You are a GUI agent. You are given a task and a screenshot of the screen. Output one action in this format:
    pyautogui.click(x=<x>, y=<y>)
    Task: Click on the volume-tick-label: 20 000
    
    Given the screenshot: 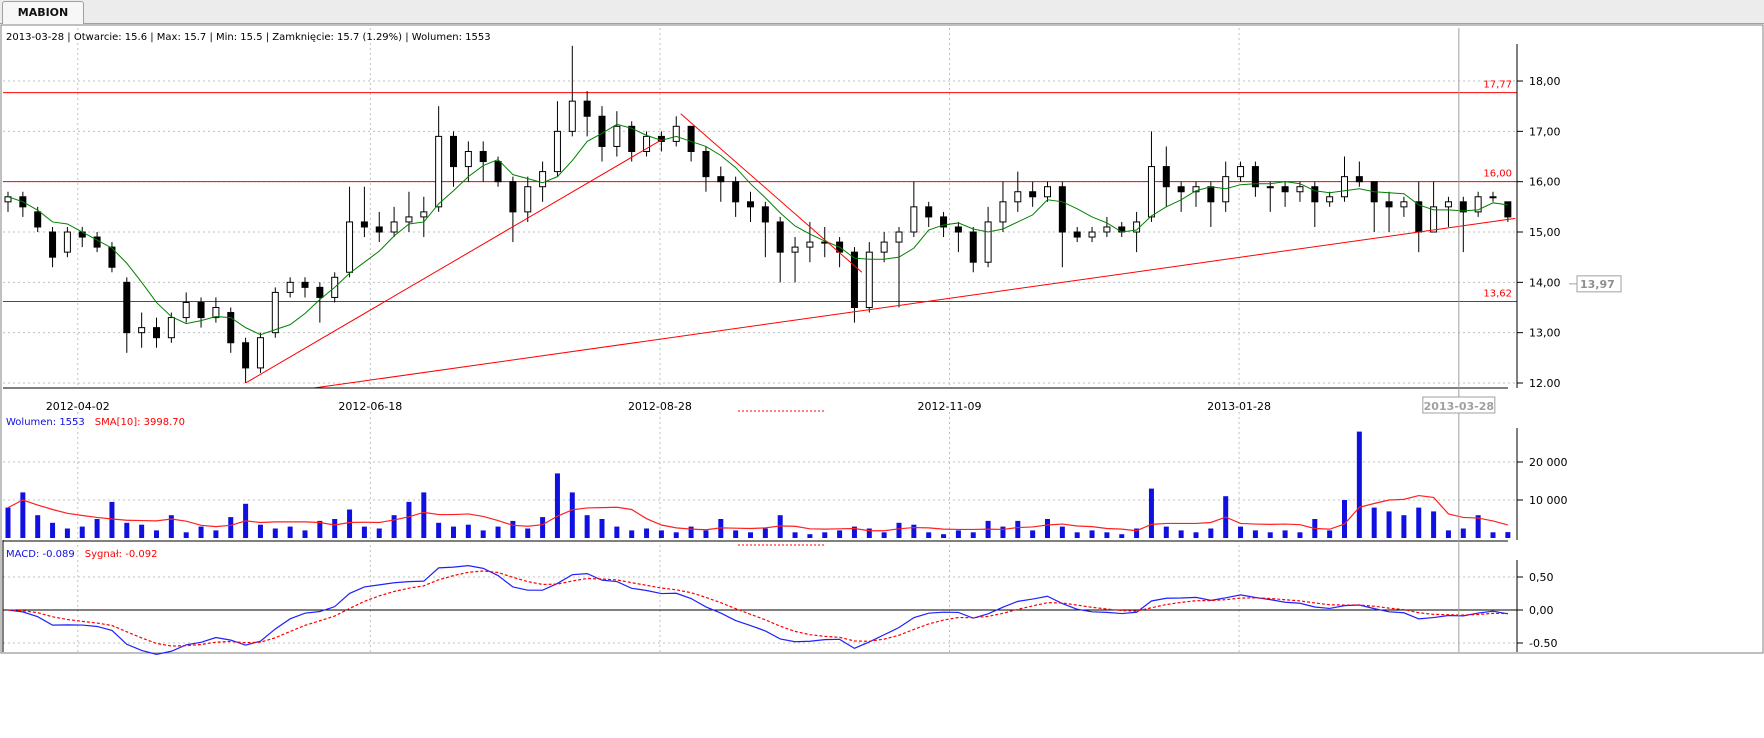 What is the action you would take?
    pyautogui.click(x=1548, y=462)
    